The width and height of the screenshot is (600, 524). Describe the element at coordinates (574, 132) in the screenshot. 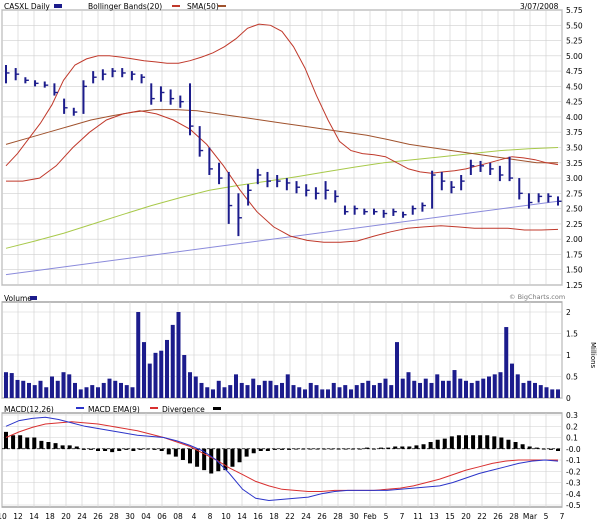

I see `price-tick-label: 3.75` at that location.